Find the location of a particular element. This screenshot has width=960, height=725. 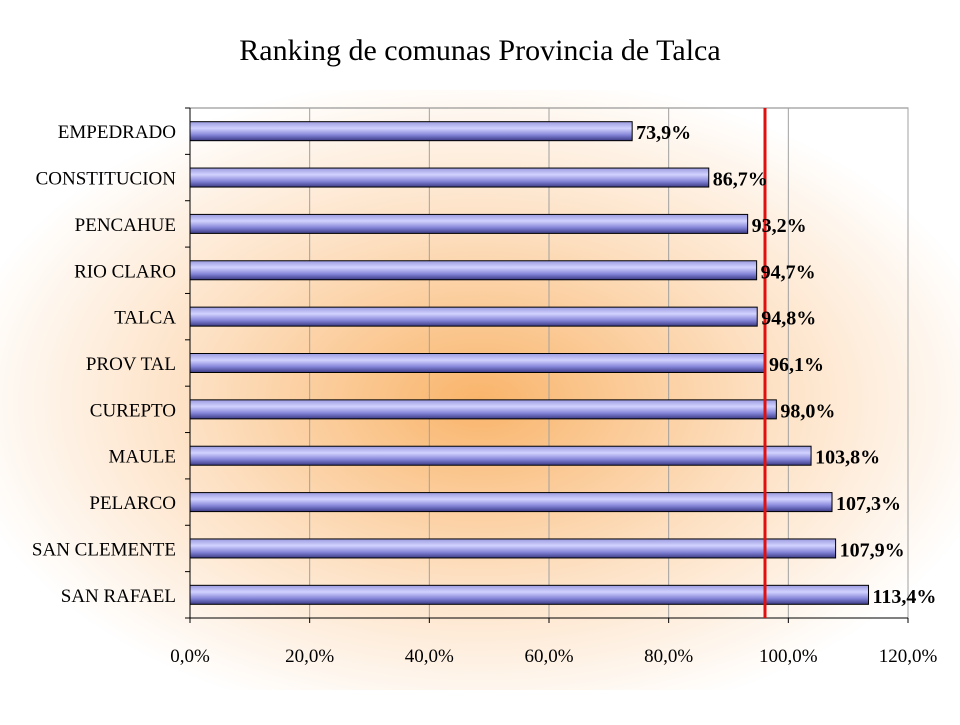

data-label: 103,8% is located at coordinates (847, 458).